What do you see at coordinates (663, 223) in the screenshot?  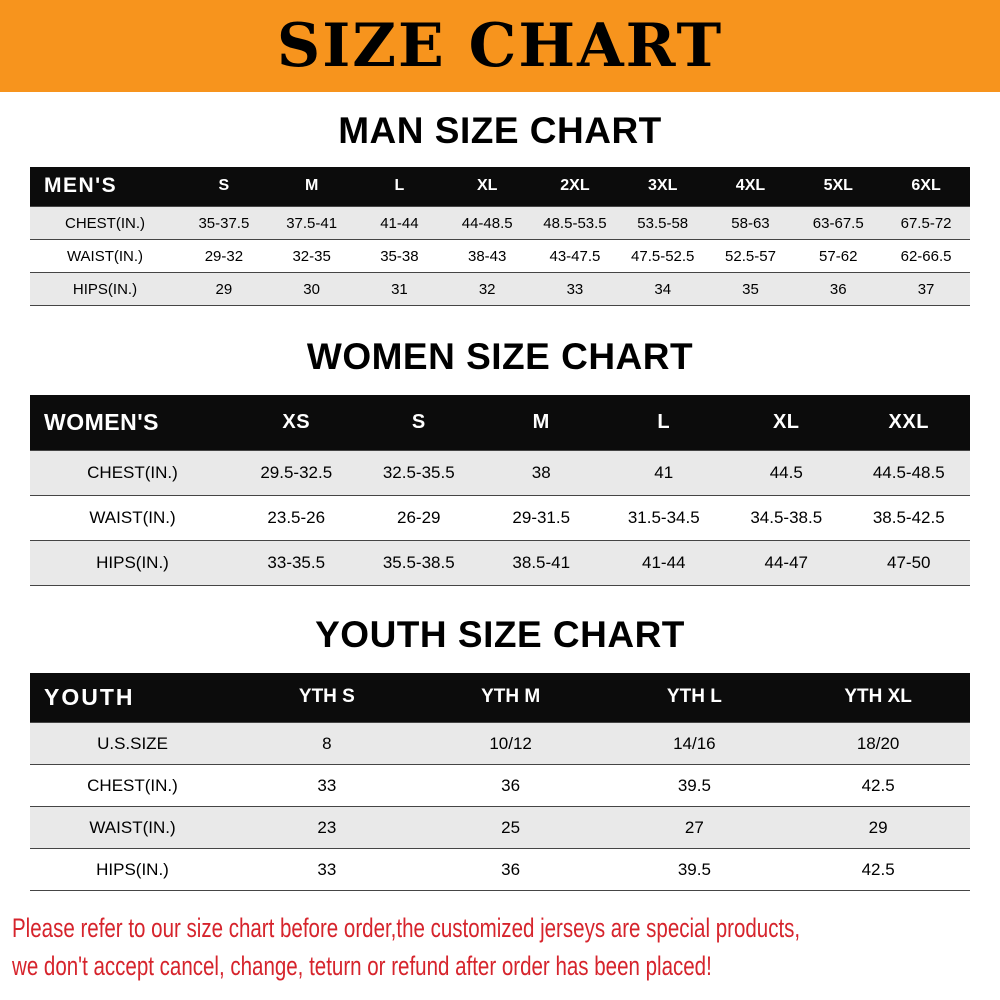 I see `size-value: 53.5-58` at bounding box center [663, 223].